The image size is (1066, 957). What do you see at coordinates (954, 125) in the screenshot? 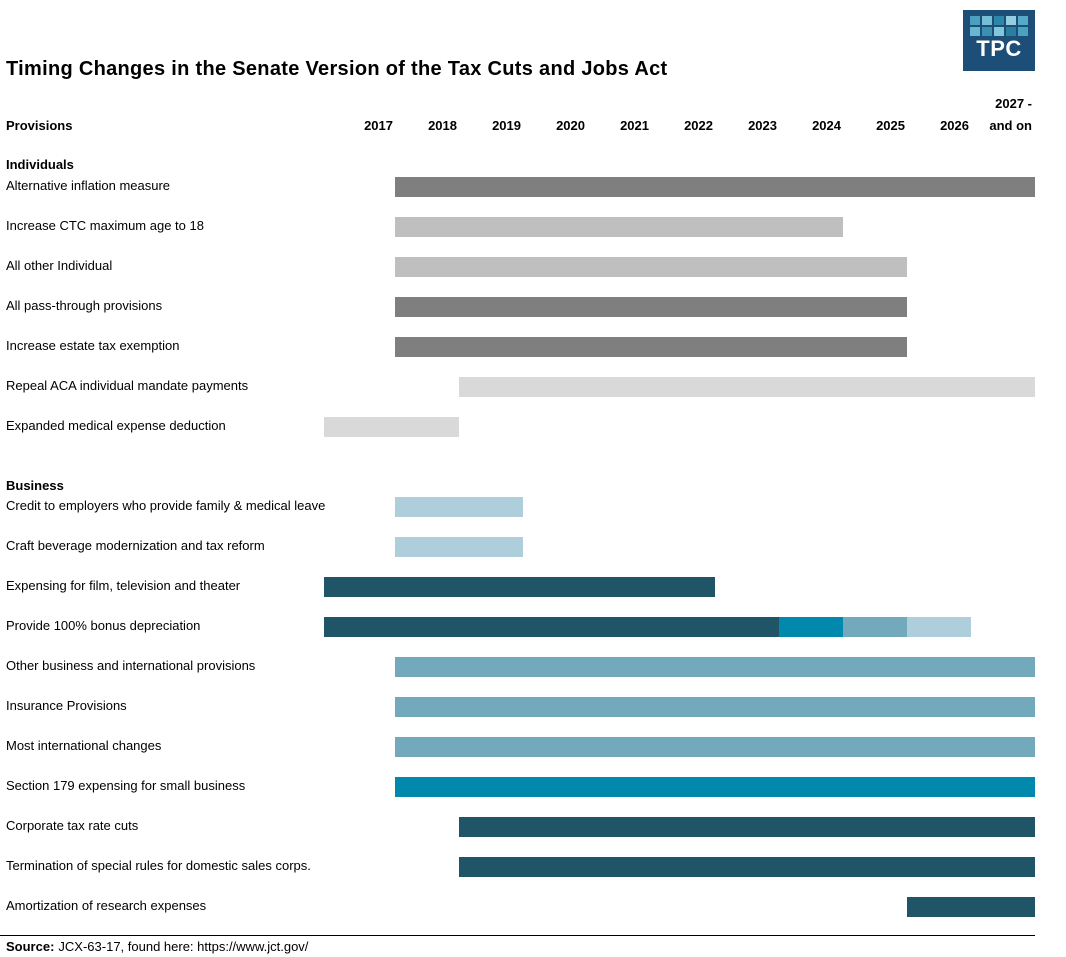
I see `year-column-header-2026: 2026` at bounding box center [954, 125].